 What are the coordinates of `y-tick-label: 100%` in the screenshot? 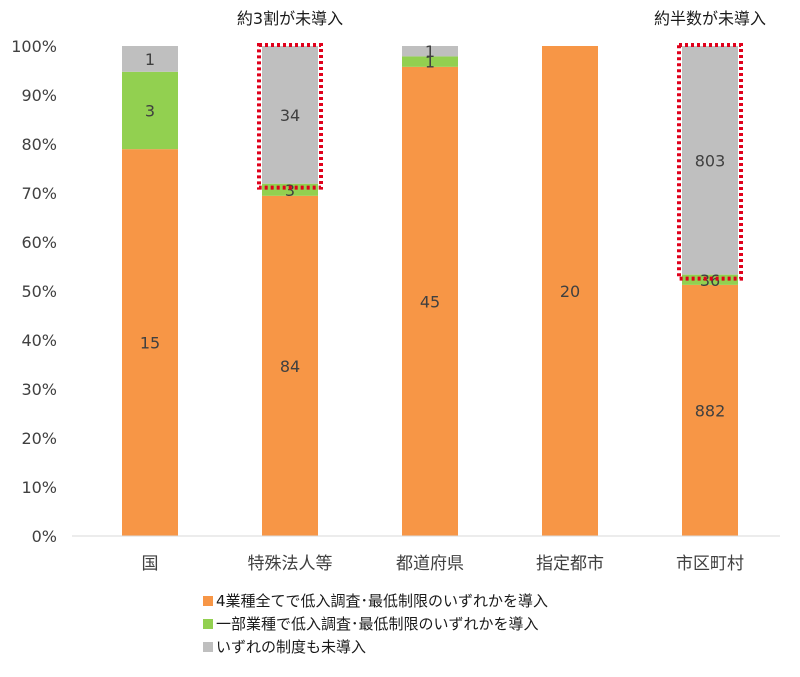 It's located at (34, 46).